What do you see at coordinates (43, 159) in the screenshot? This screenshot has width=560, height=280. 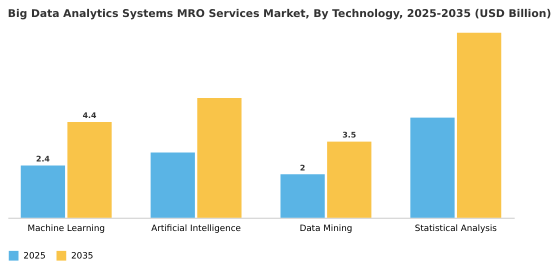 I see `data-label: 2.4` at bounding box center [43, 159].